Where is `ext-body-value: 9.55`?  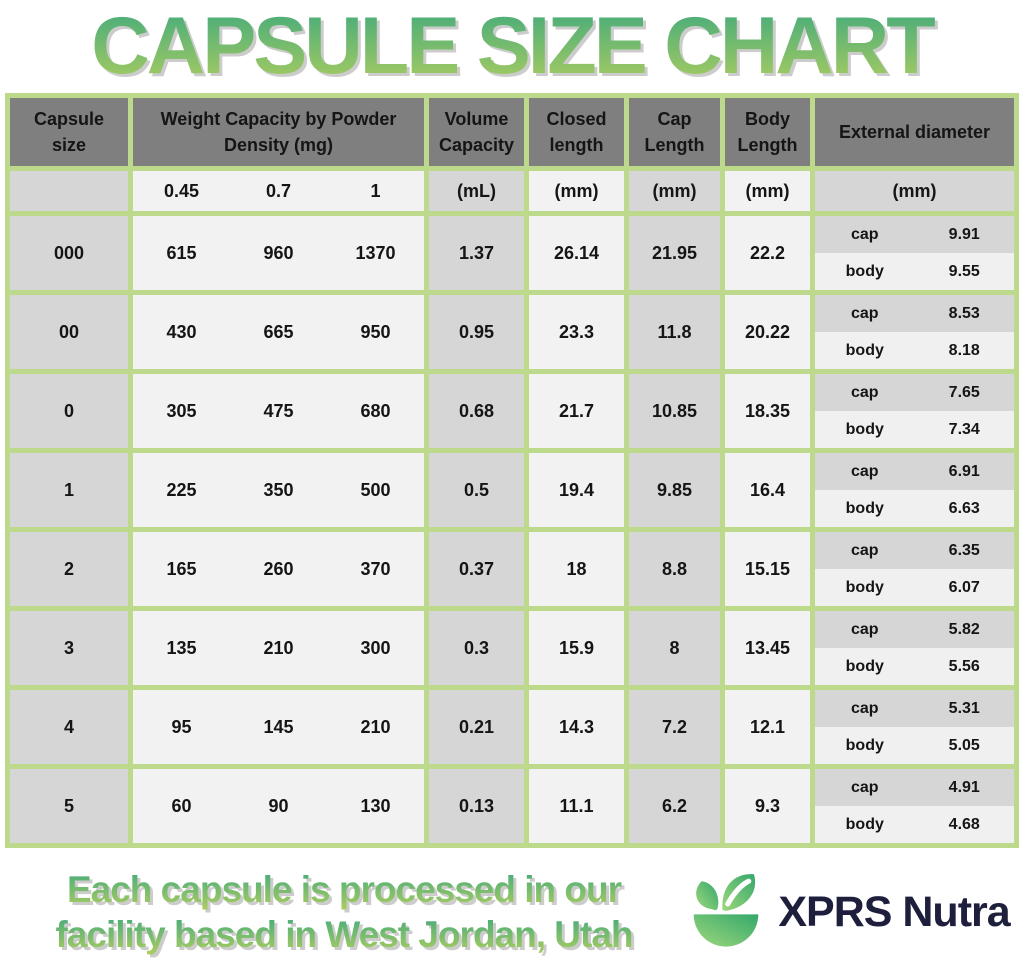
ext-body-value: 9.55 is located at coordinates (964, 271).